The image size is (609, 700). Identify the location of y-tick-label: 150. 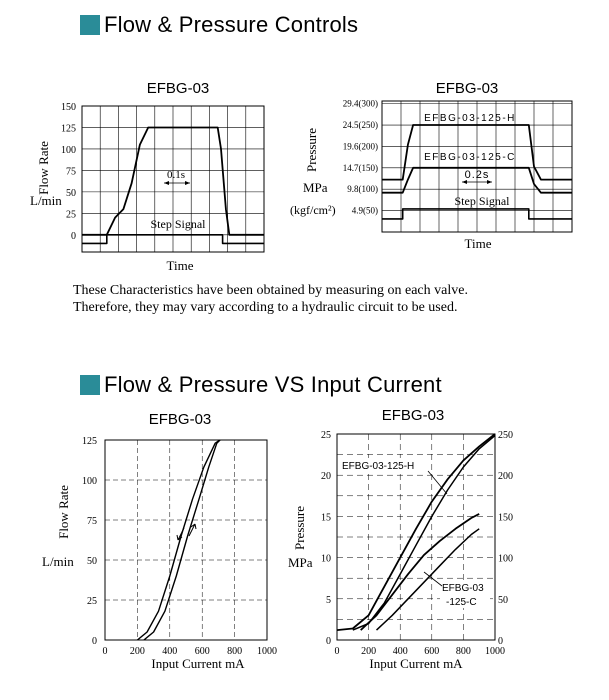
(68, 107).